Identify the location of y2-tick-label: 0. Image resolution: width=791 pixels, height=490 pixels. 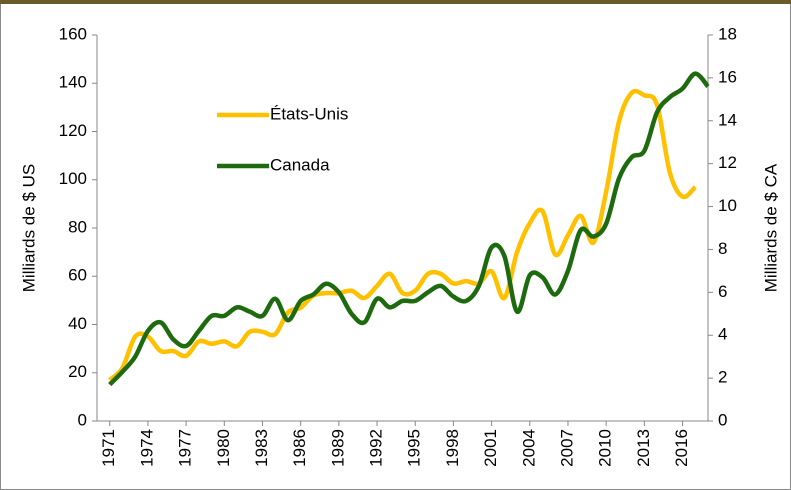
(722, 419).